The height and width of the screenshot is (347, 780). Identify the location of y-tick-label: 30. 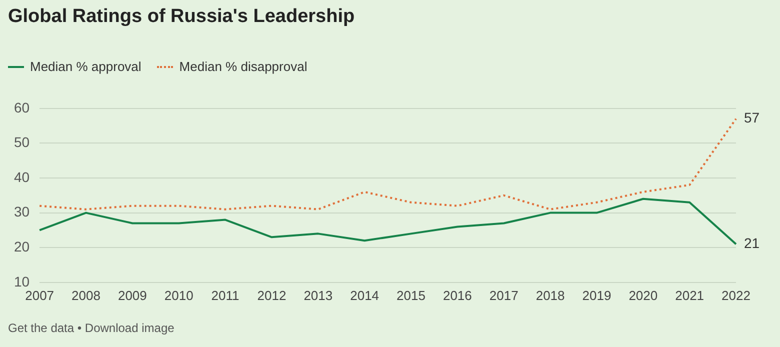
(22, 212).